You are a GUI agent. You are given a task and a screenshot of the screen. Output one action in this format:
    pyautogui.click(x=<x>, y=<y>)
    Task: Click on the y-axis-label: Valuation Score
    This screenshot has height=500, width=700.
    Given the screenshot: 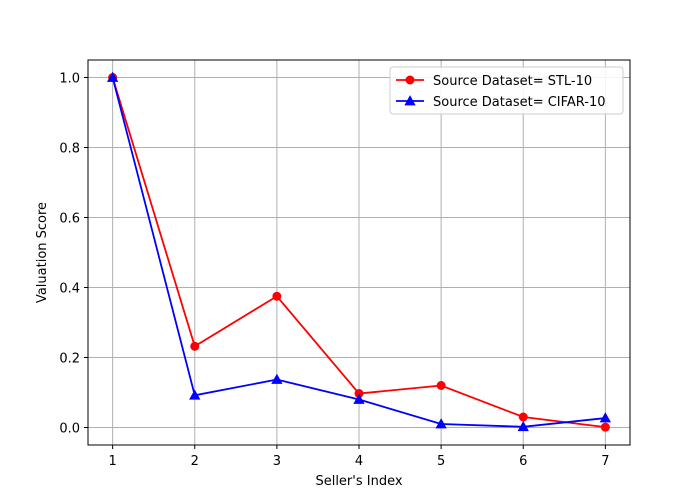 What is the action you would take?
    pyautogui.click(x=42, y=252)
    